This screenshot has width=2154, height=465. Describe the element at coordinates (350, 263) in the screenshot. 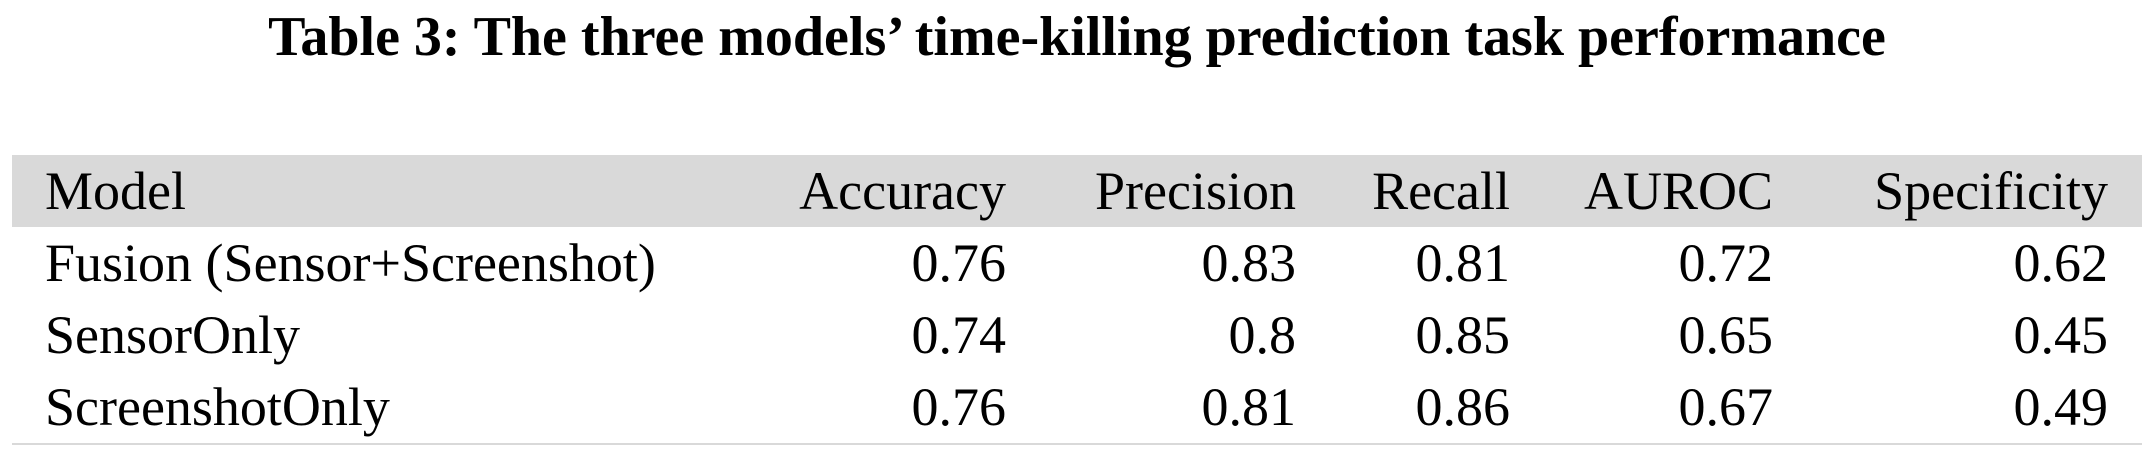

I see `cell-model: Fusion (Sensor+Screenshot)` at that location.